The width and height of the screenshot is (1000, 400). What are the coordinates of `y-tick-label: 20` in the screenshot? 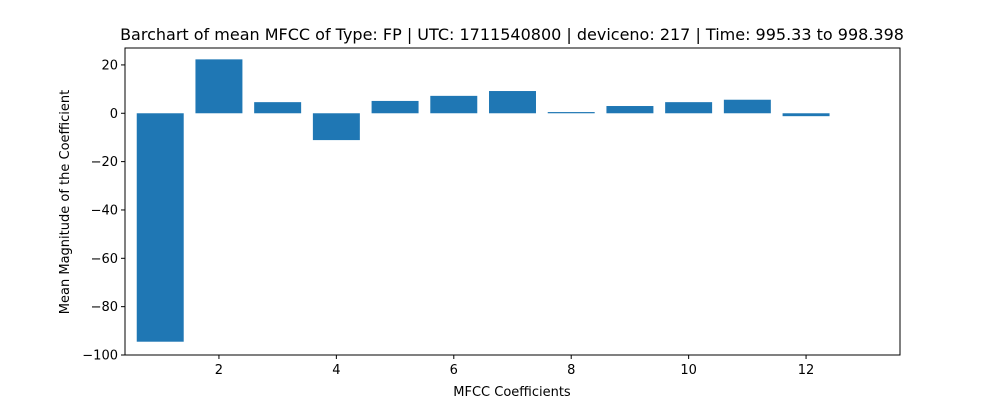 It's located at (109, 65).